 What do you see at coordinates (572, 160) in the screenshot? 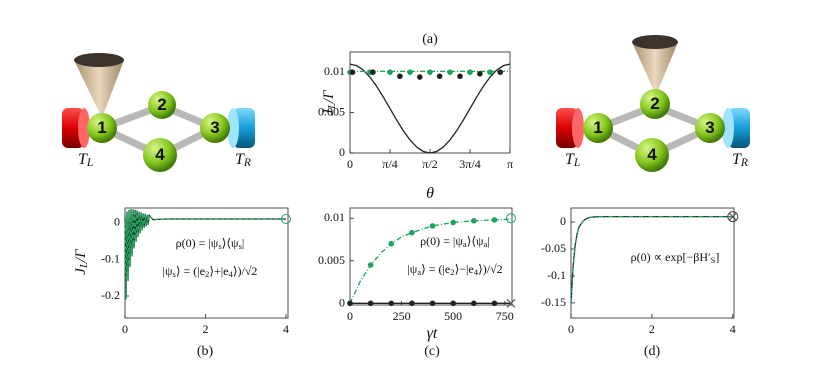
I see `lead-label: TL​` at bounding box center [572, 160].